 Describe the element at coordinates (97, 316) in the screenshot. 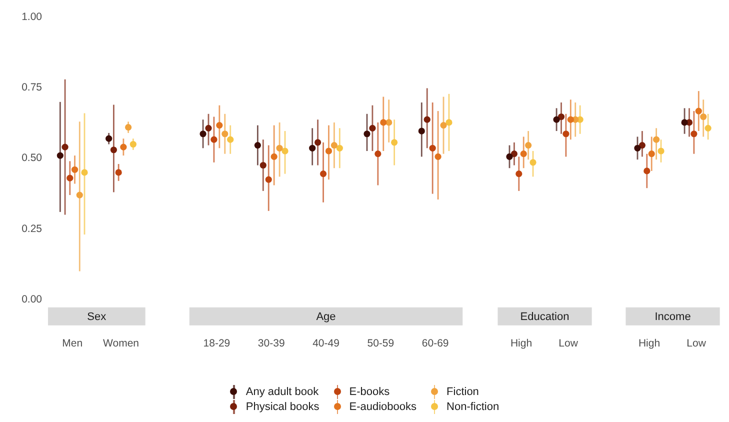

I see `text: Sex` at that location.